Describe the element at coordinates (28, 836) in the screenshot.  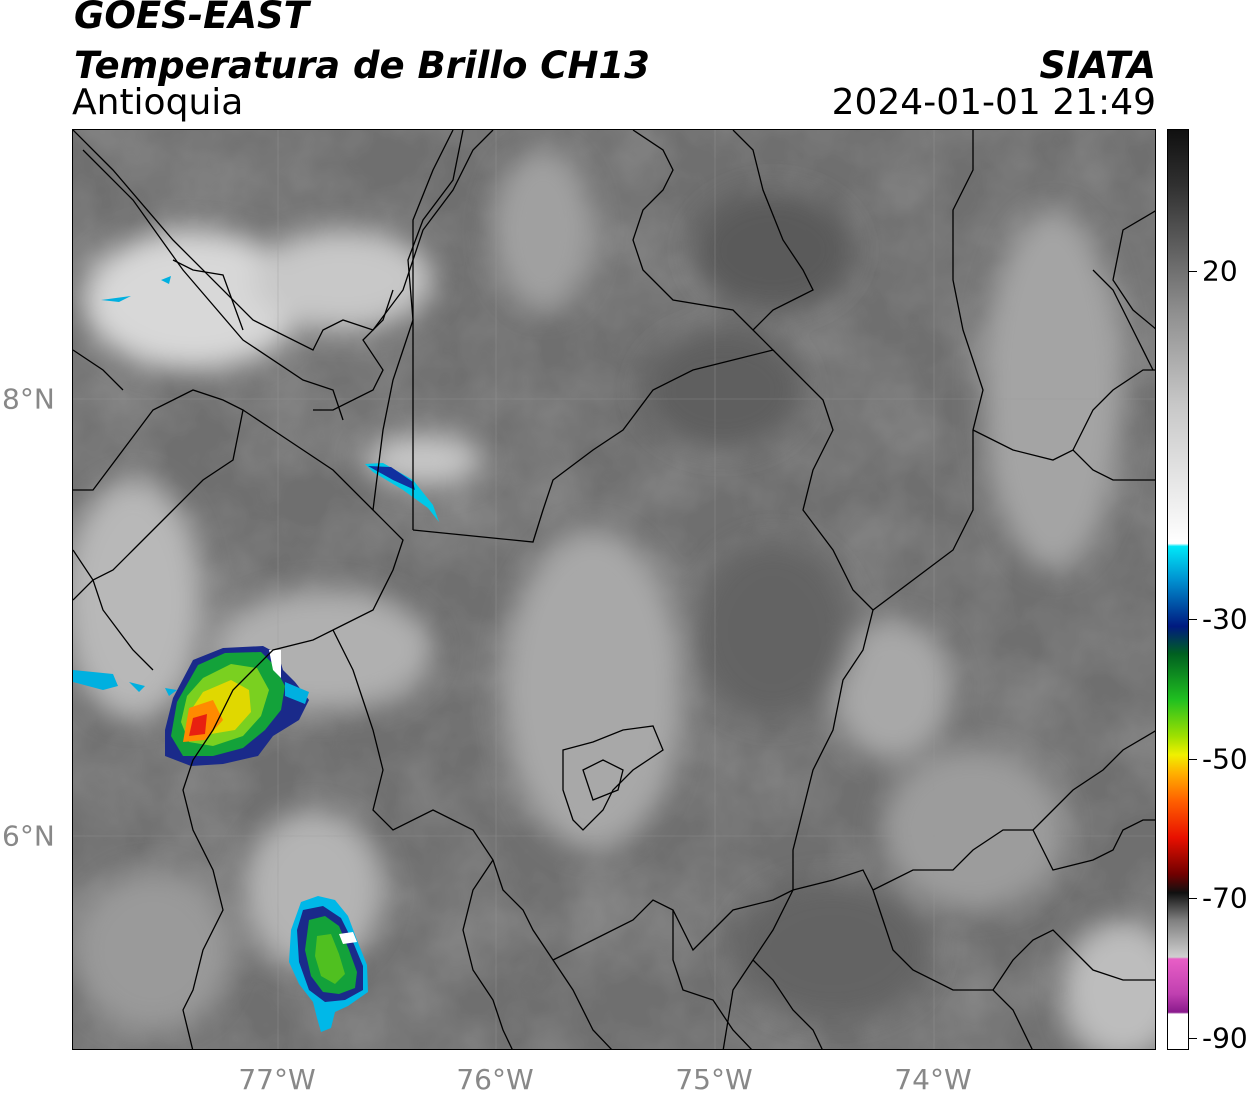
I see `y-tick-label: 6°N` at that location.